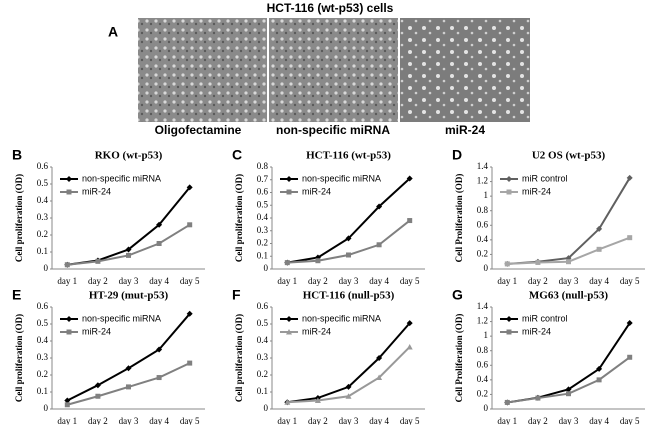 The height and width of the screenshot is (425, 661). Describe the element at coordinates (486, 195) in the screenshot. I see `y-tick-label: 1` at that location.